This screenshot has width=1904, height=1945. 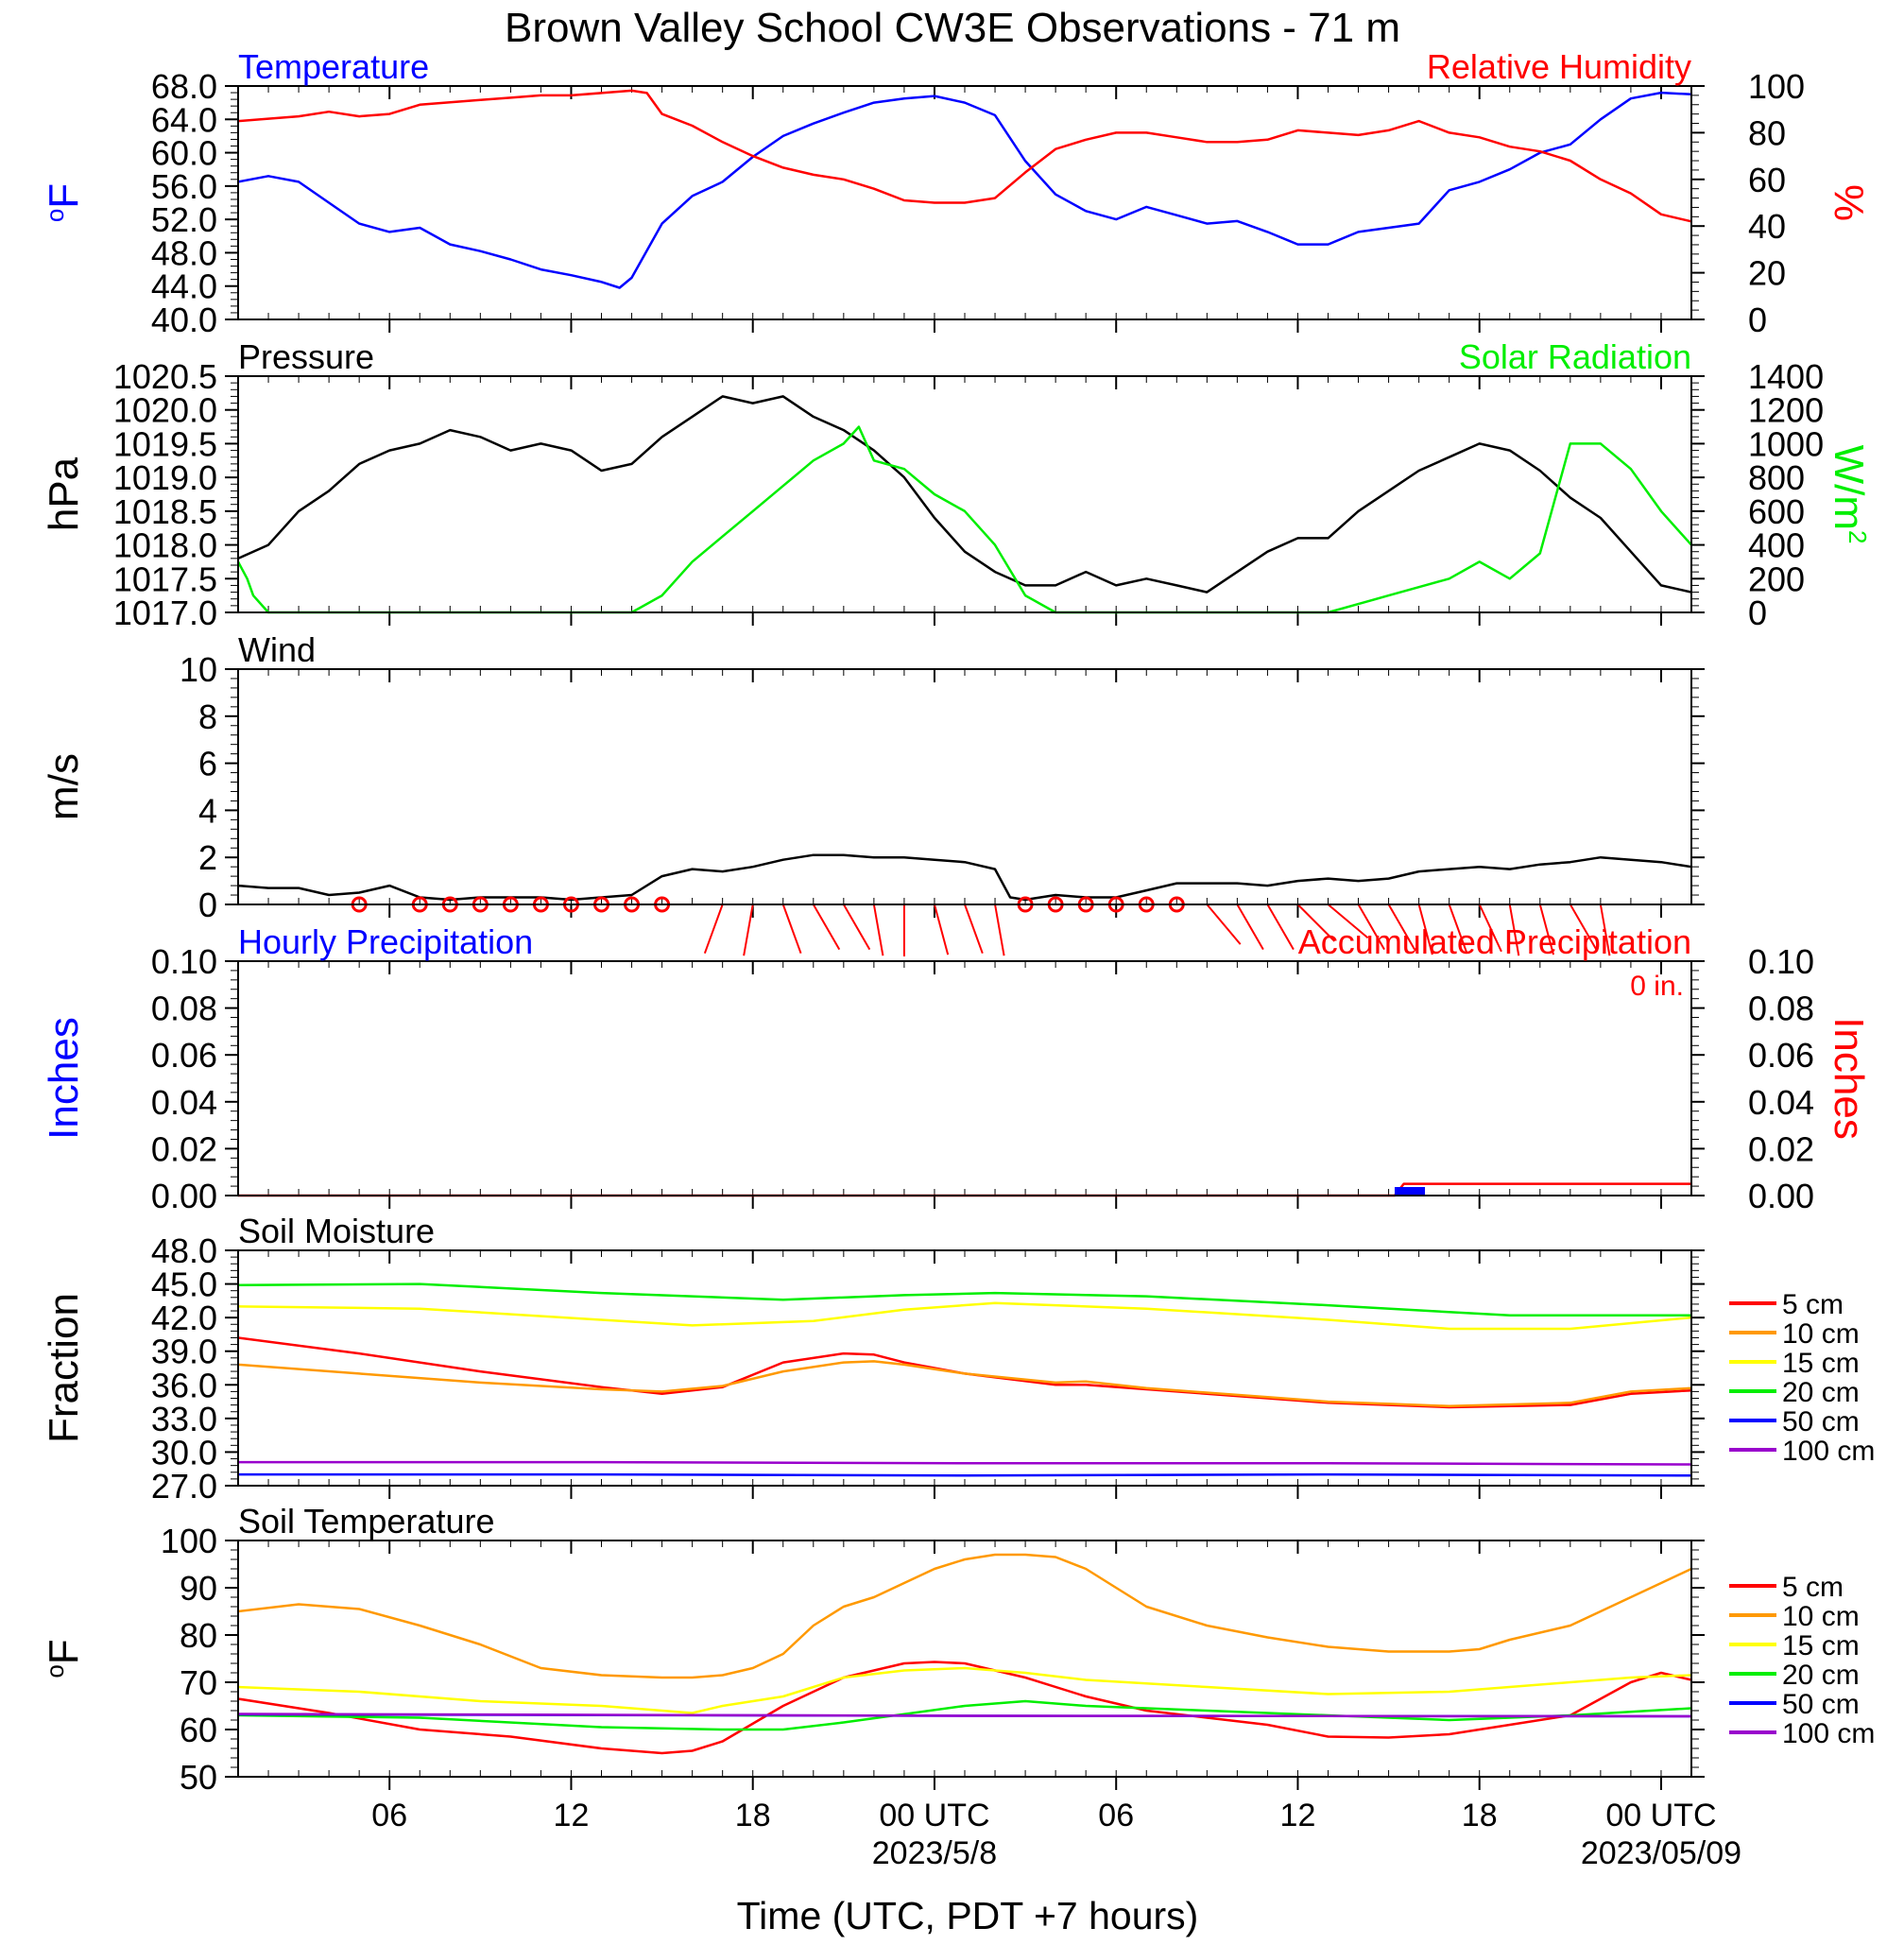 What do you see at coordinates (184, 1318) in the screenshot?
I see `y-left-tick-label: 42.0` at bounding box center [184, 1318].